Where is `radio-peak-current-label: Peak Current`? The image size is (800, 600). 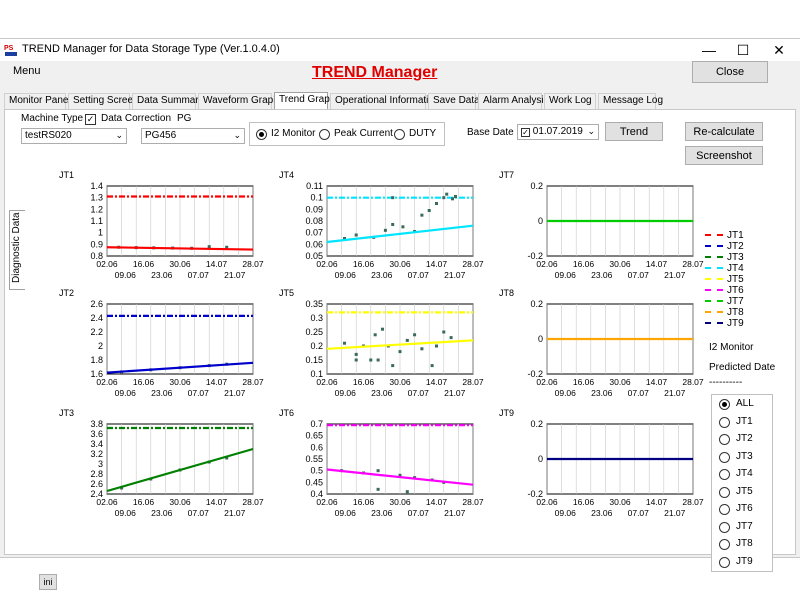
radio-peak-current-label: Peak Current is located at coordinates (363, 133).